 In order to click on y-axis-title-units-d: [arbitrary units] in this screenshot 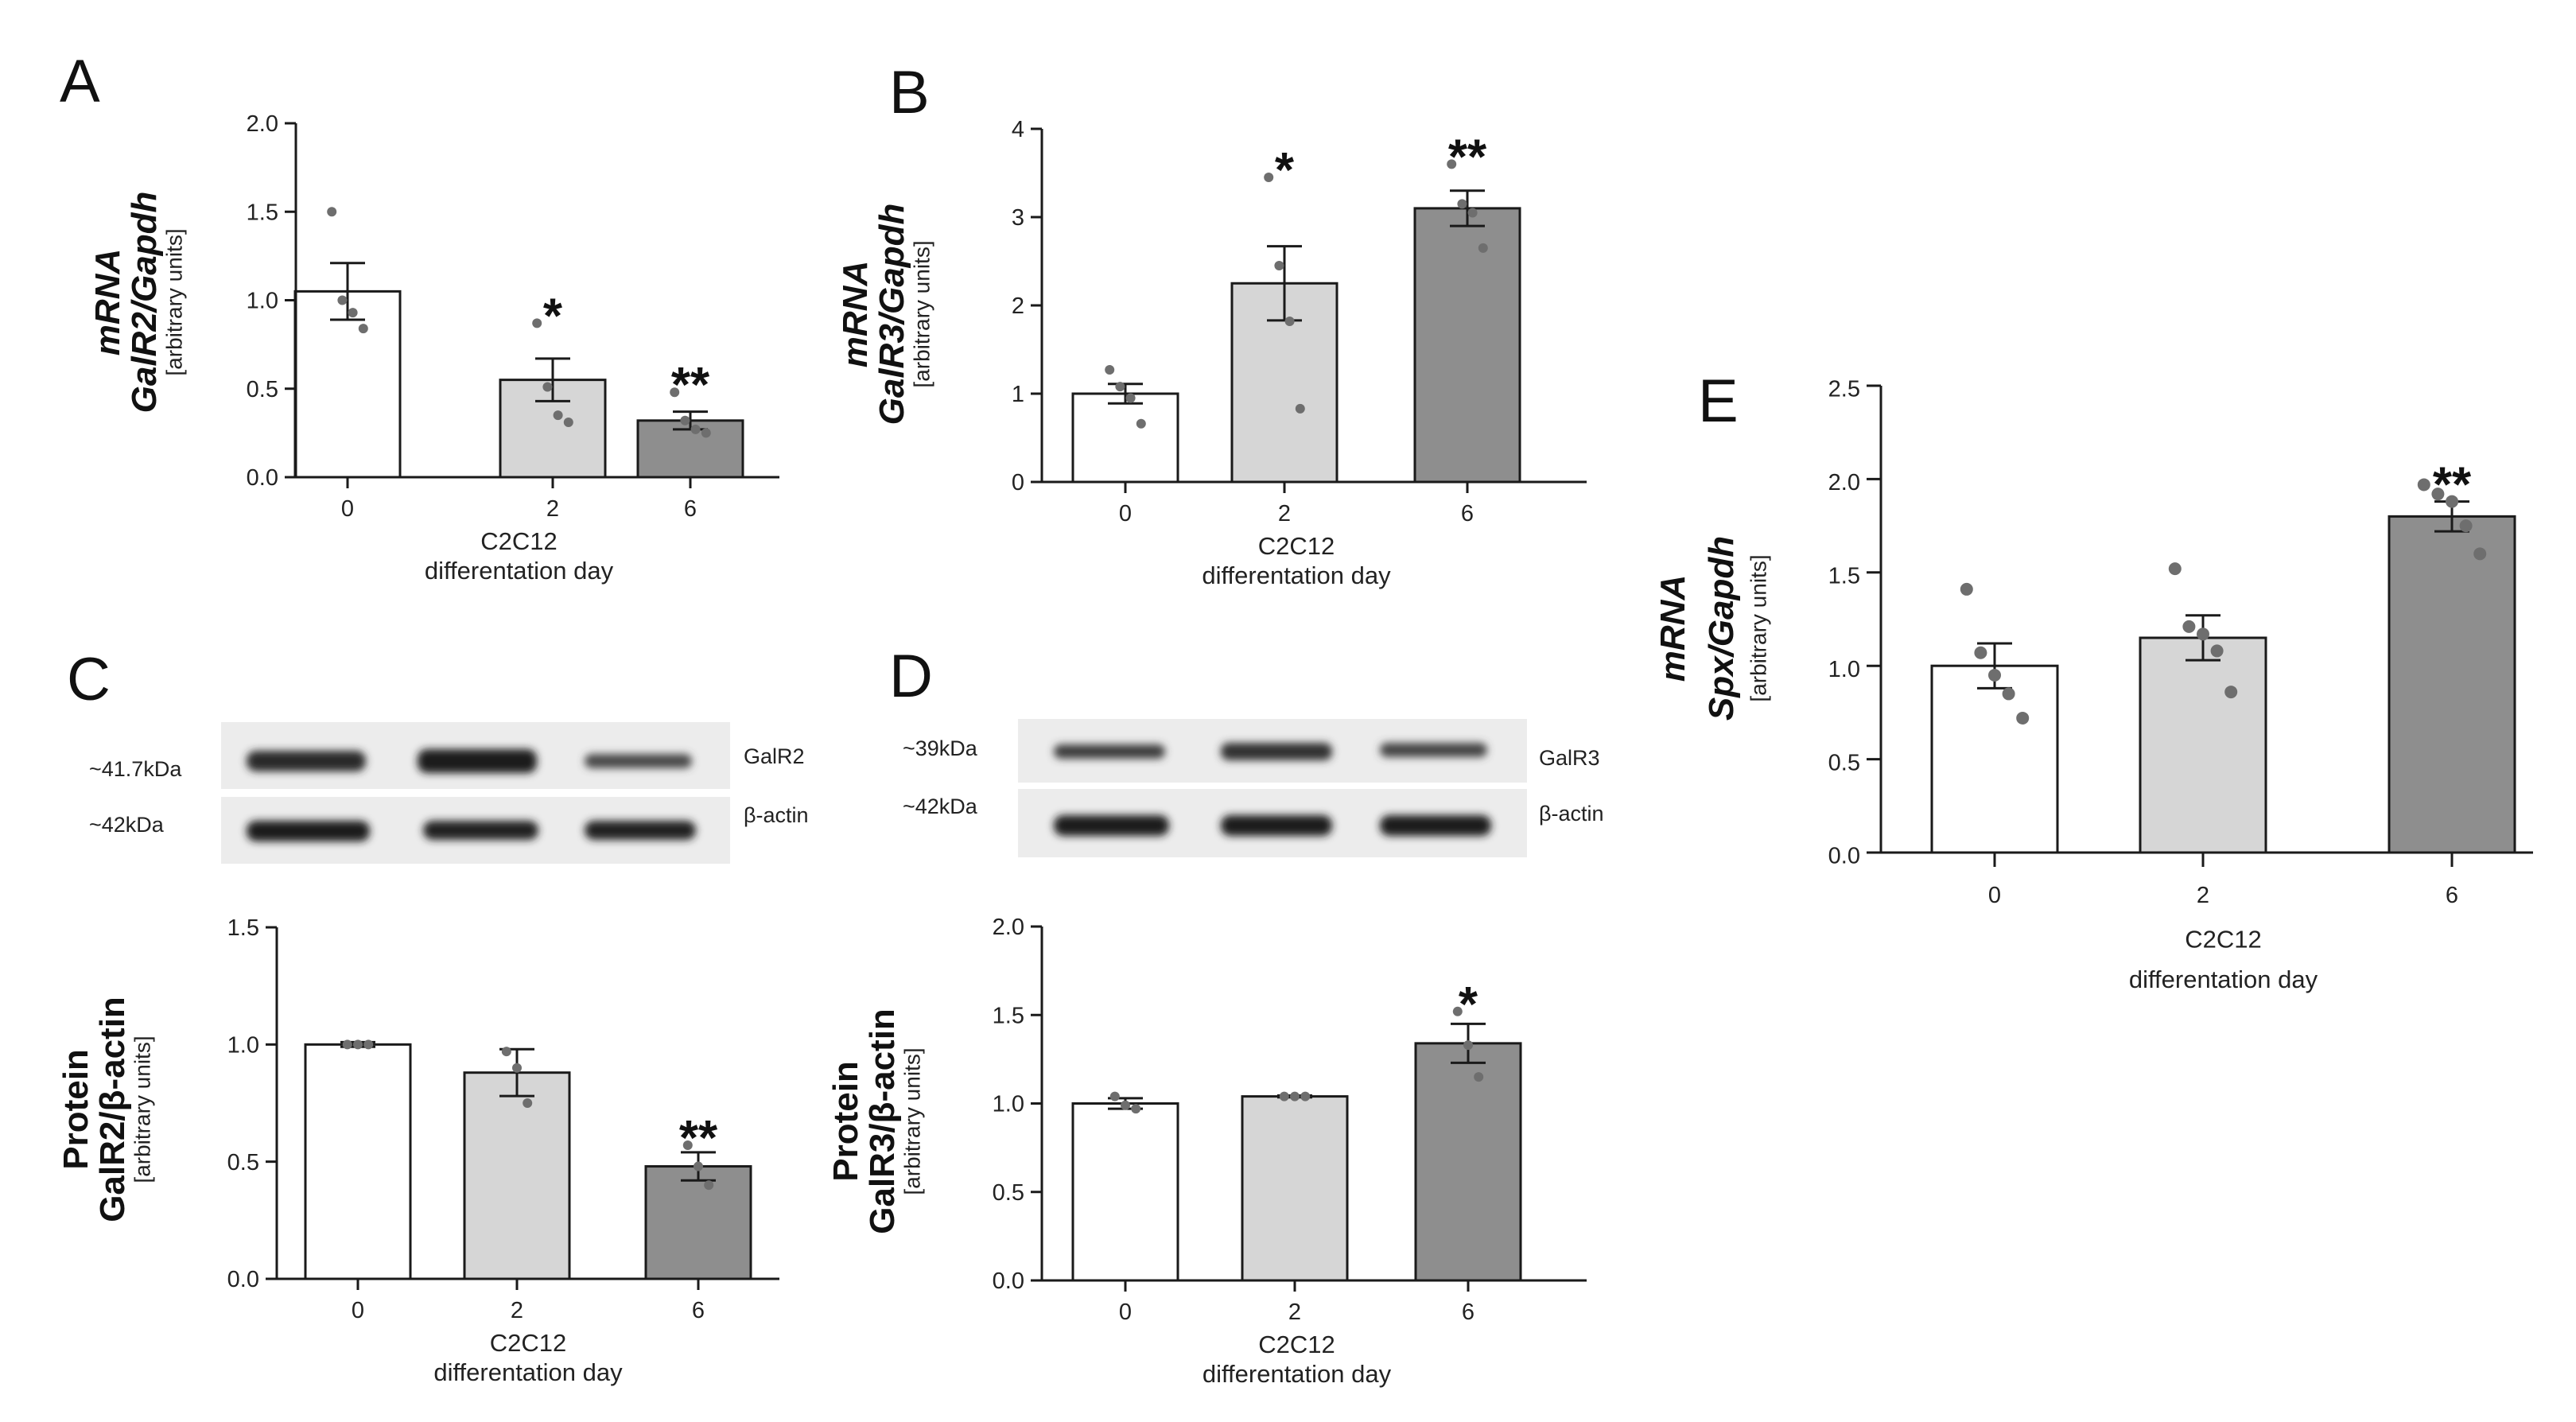, I will do `click(911, 1121)`.